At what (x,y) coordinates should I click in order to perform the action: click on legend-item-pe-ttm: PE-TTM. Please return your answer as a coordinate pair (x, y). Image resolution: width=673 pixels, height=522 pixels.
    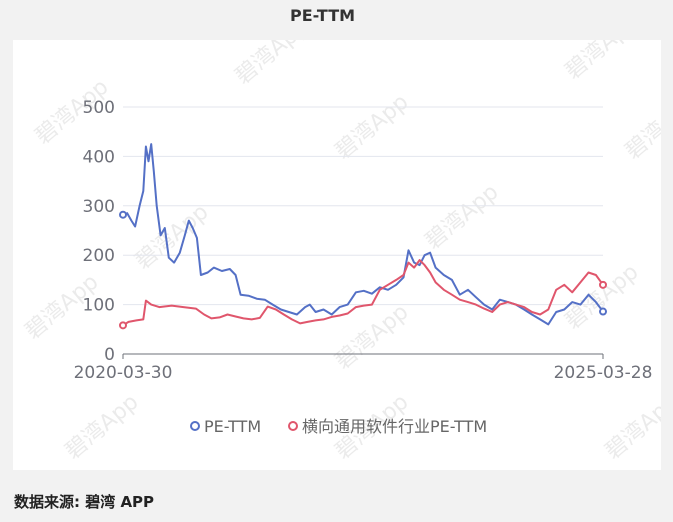
    Looking at the image, I should click on (225, 426).